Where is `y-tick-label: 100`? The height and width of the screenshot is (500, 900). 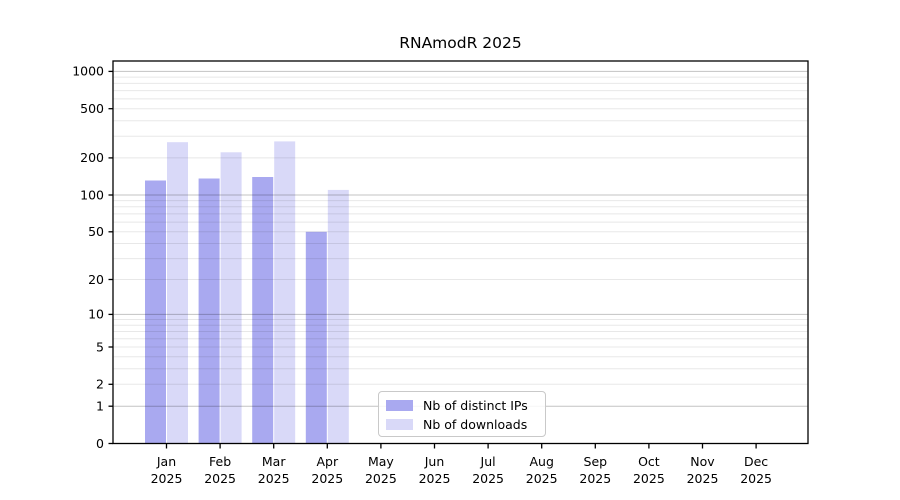 y-tick-label: 100 is located at coordinates (92, 194).